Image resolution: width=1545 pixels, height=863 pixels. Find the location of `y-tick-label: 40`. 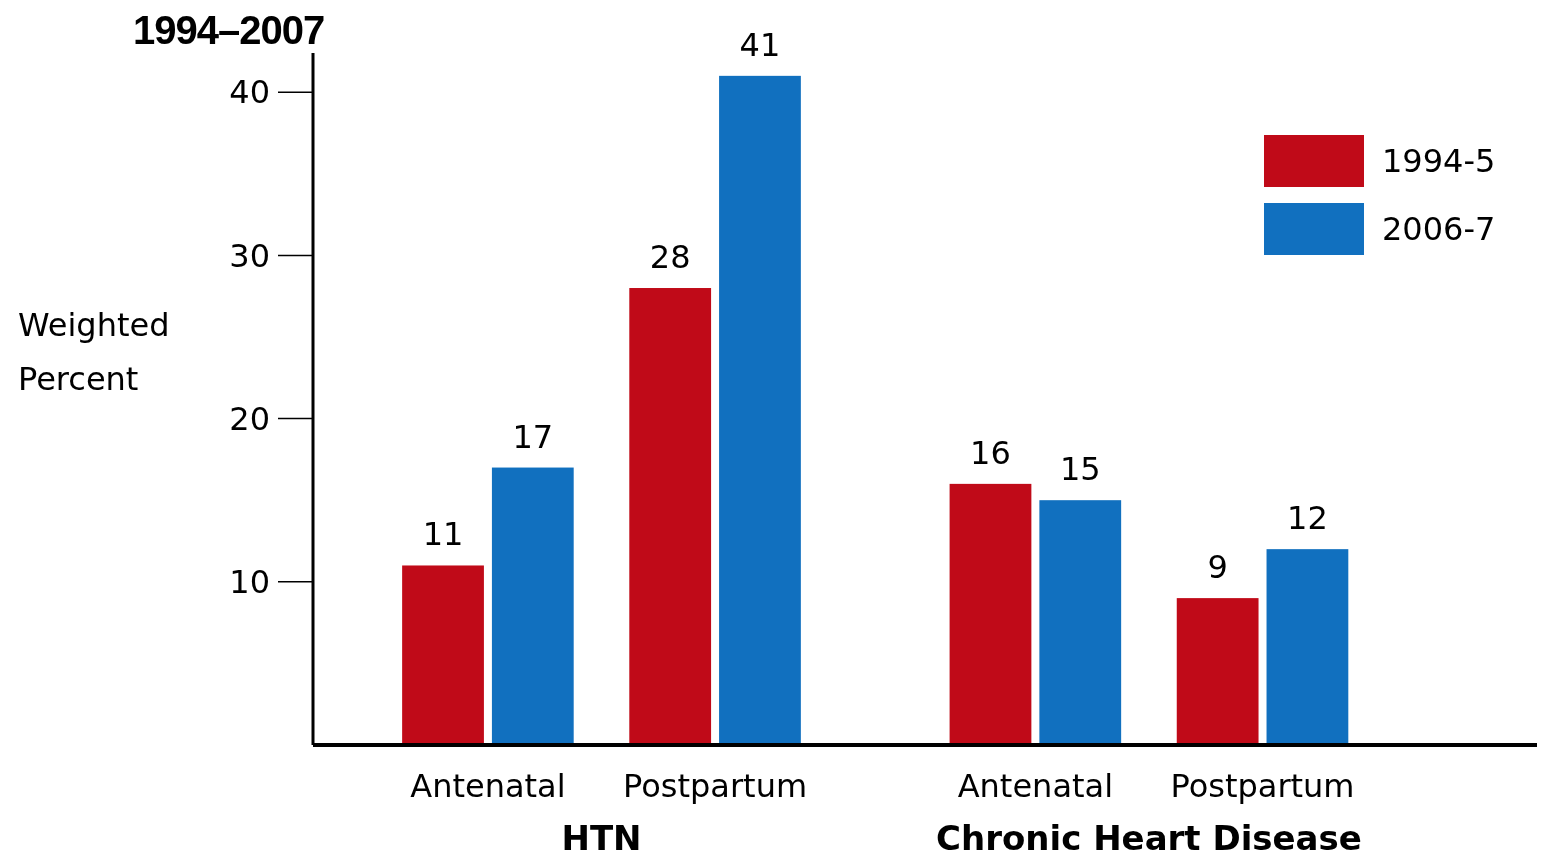

y-tick-label: 40 is located at coordinates (249, 92).